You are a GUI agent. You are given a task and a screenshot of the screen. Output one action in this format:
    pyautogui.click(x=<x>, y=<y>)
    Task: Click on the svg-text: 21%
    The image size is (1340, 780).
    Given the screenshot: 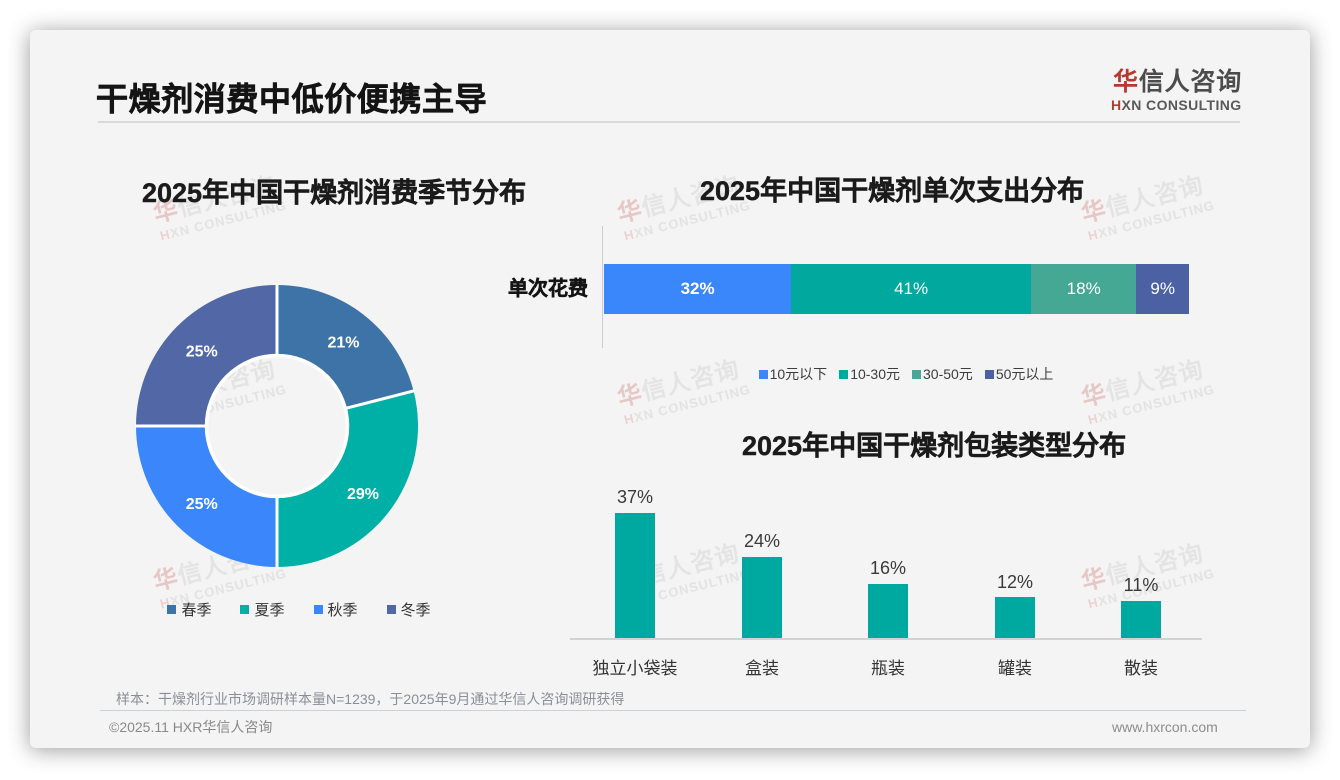 What is the action you would take?
    pyautogui.click(x=343, y=342)
    